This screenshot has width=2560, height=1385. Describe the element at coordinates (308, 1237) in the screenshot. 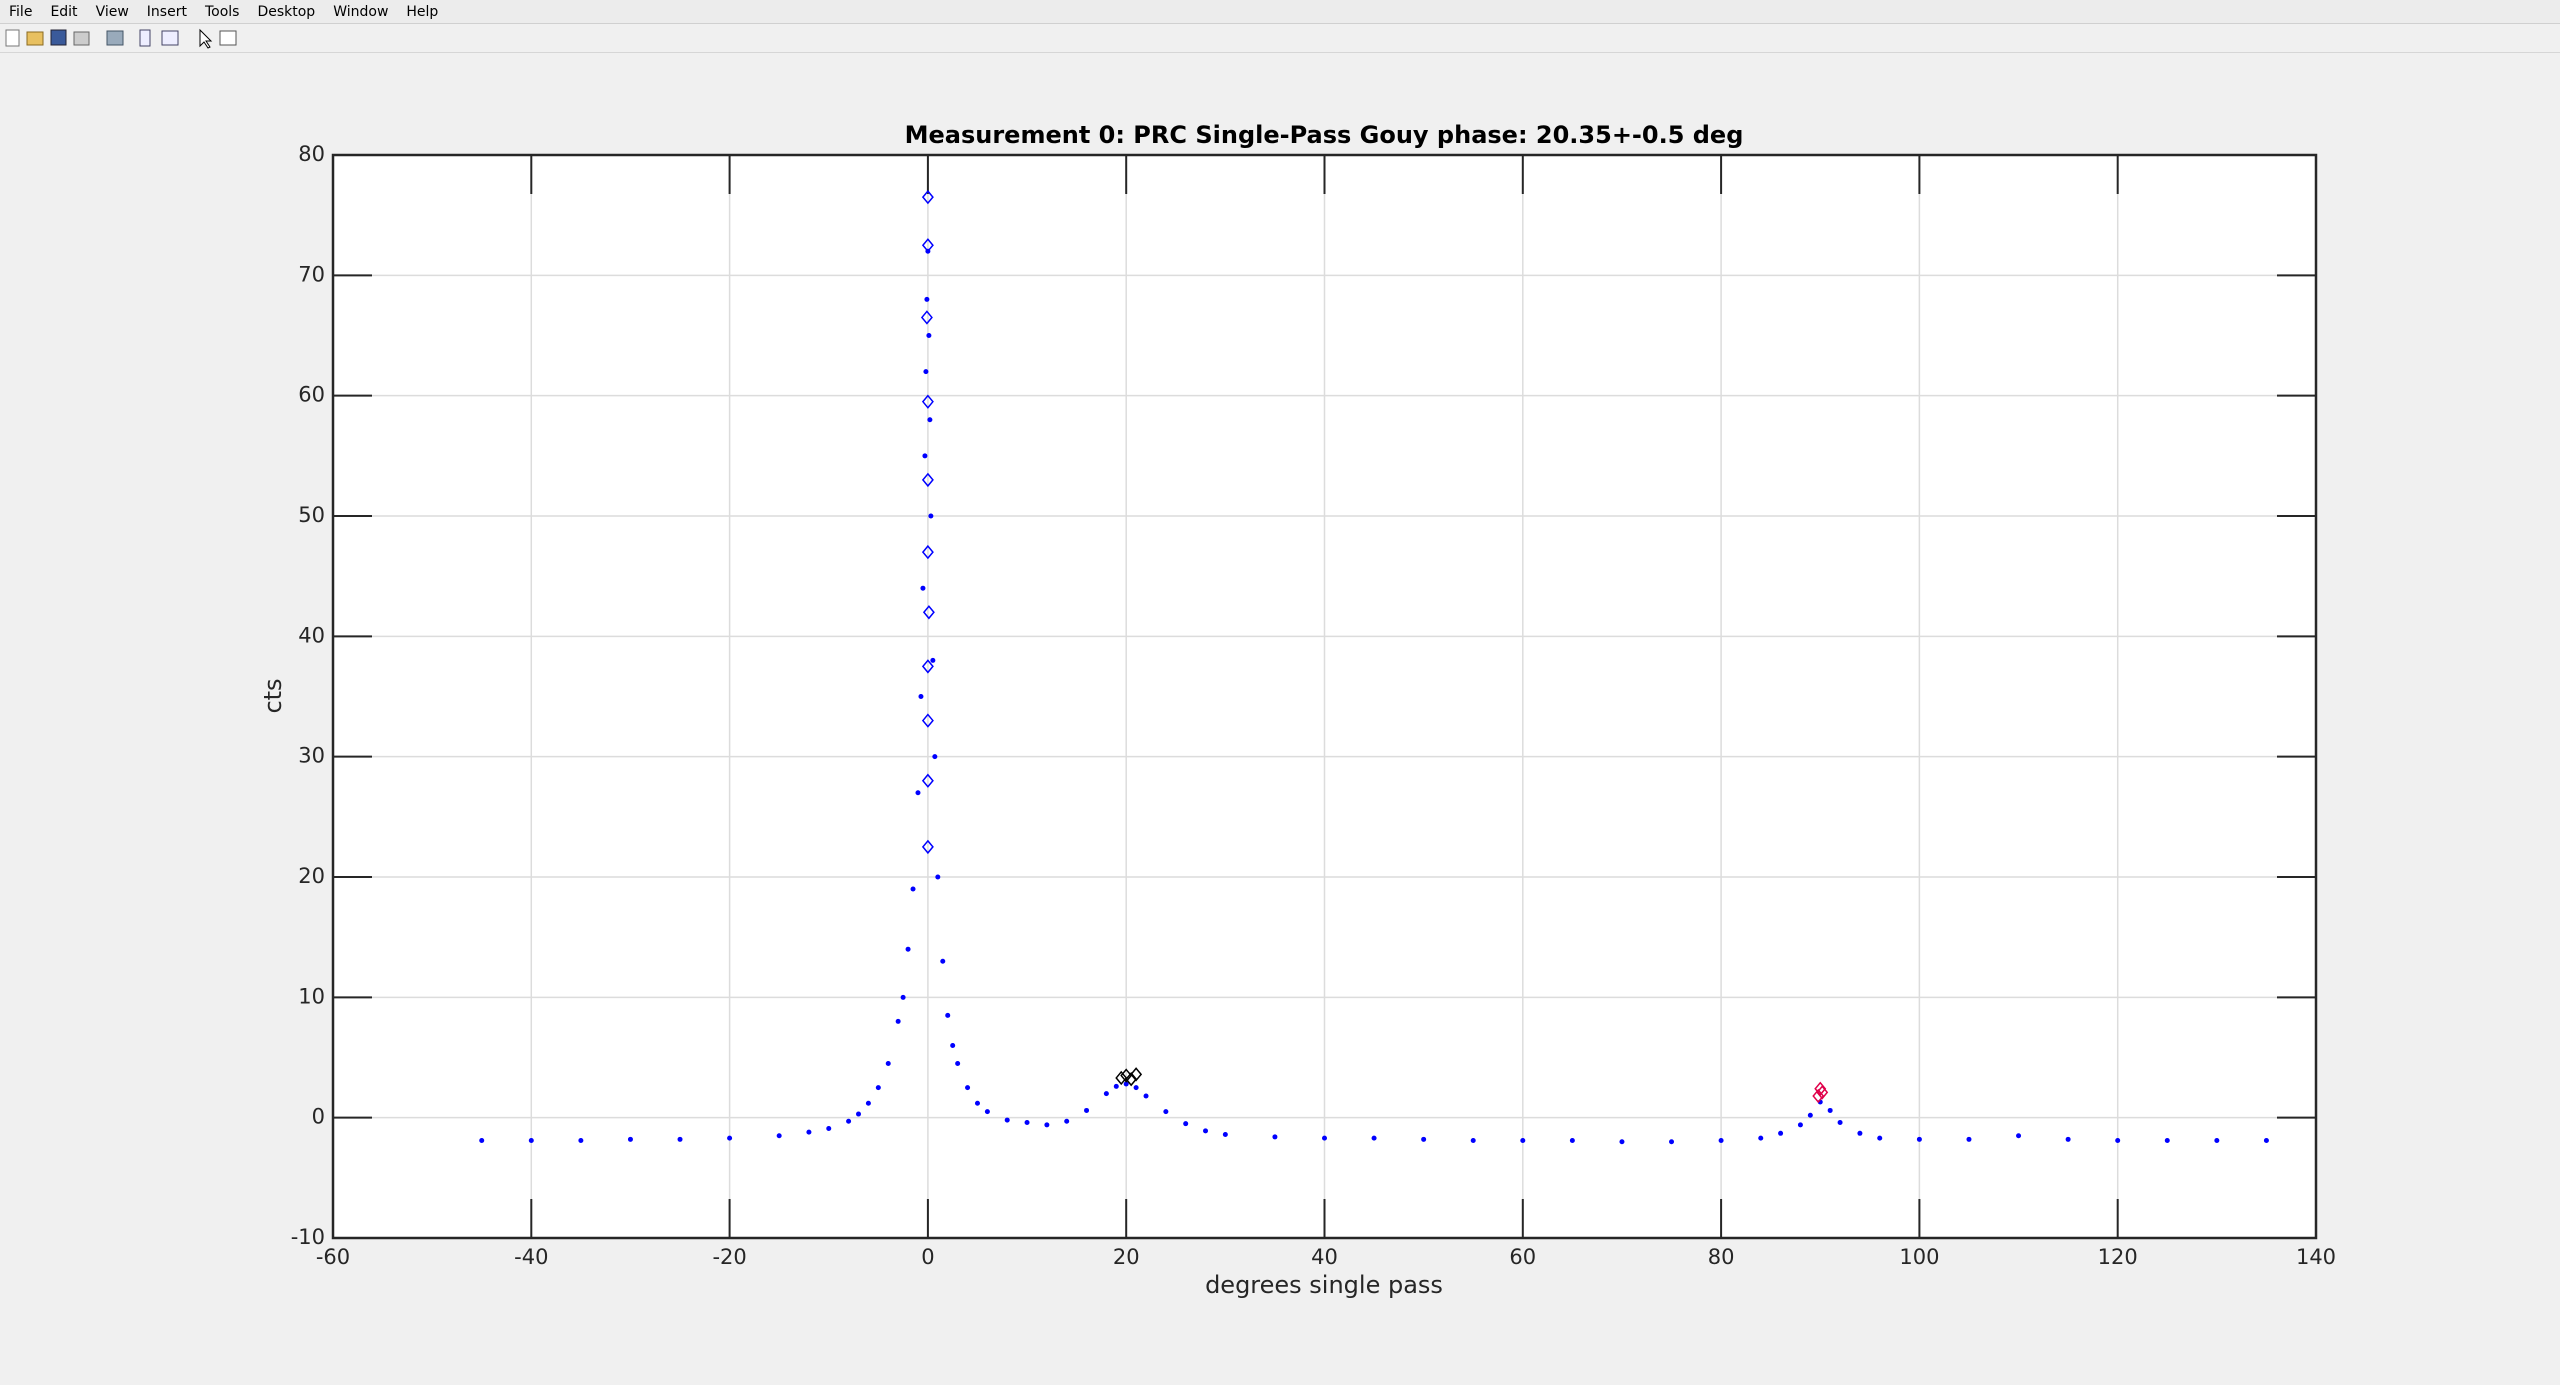

I see `y-tick-label: -10` at that location.